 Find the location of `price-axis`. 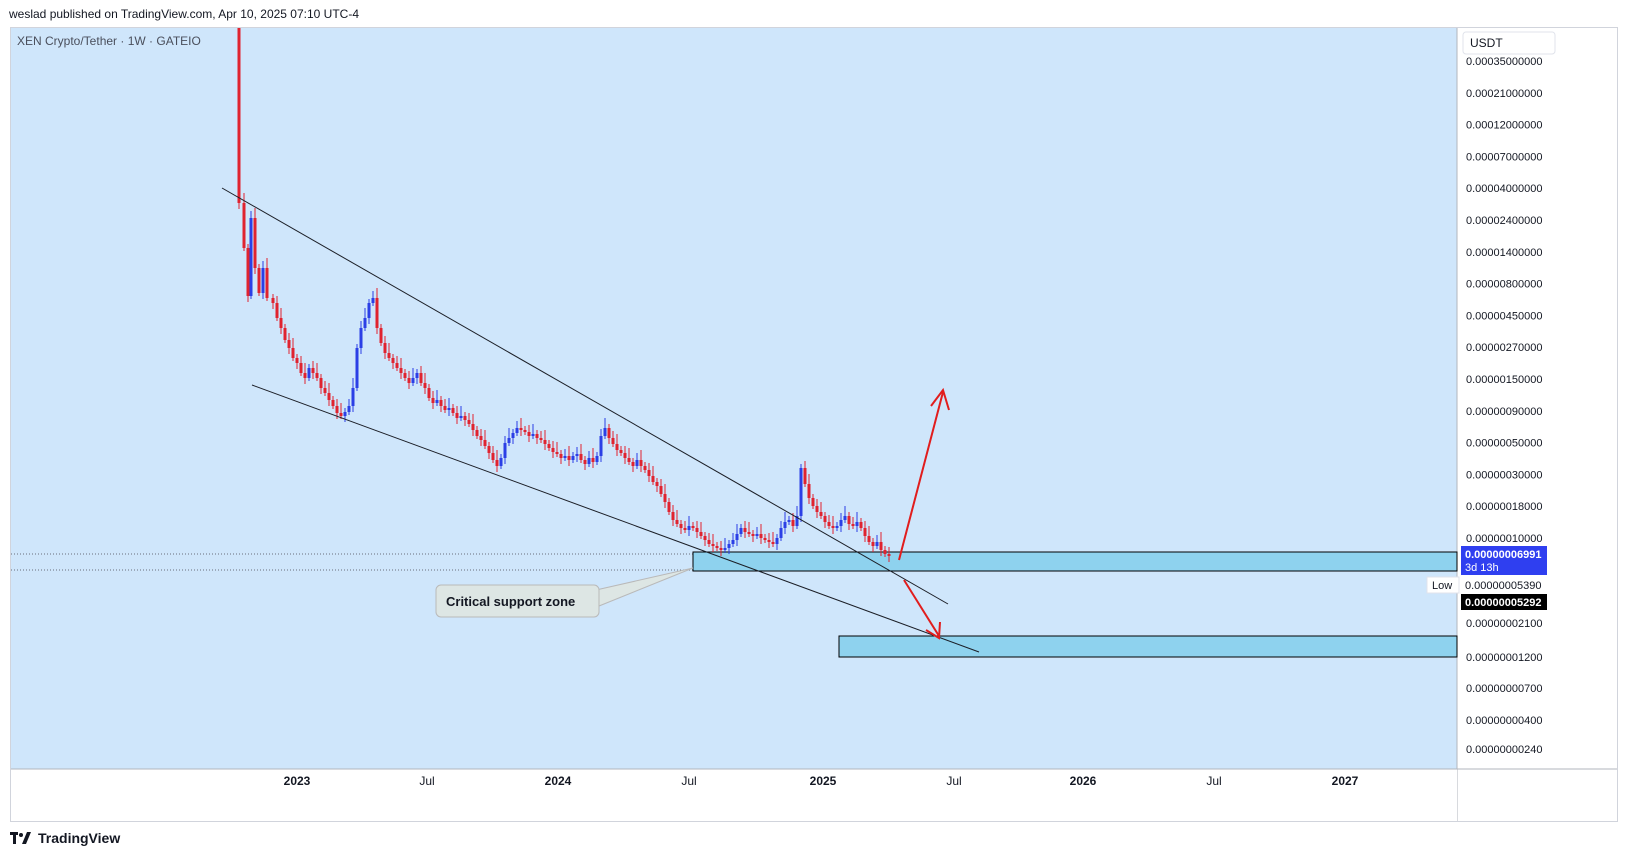

price-axis is located at coordinates (1537, 398).